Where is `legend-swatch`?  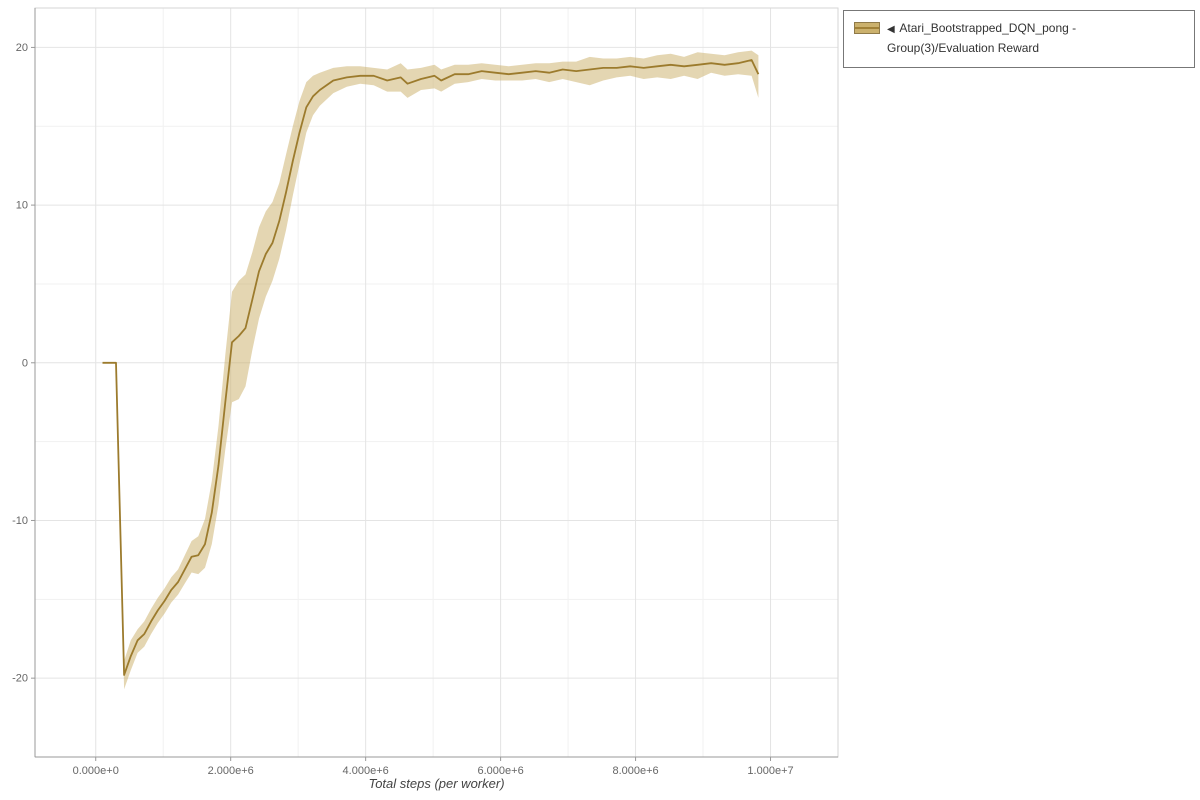
legend-swatch is located at coordinates (867, 28).